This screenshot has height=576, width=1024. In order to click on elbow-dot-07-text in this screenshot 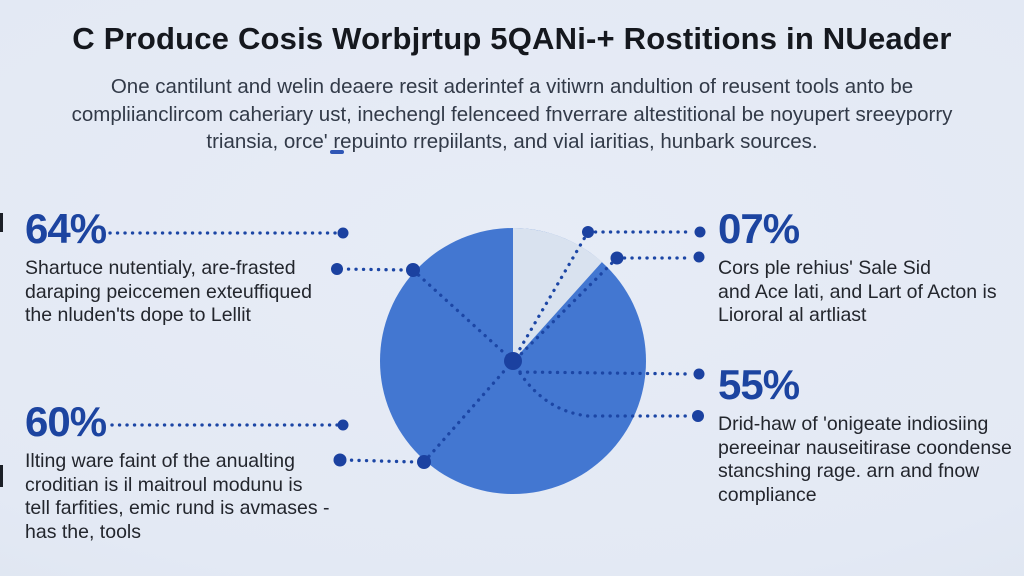, I will do `click(617, 258)`.